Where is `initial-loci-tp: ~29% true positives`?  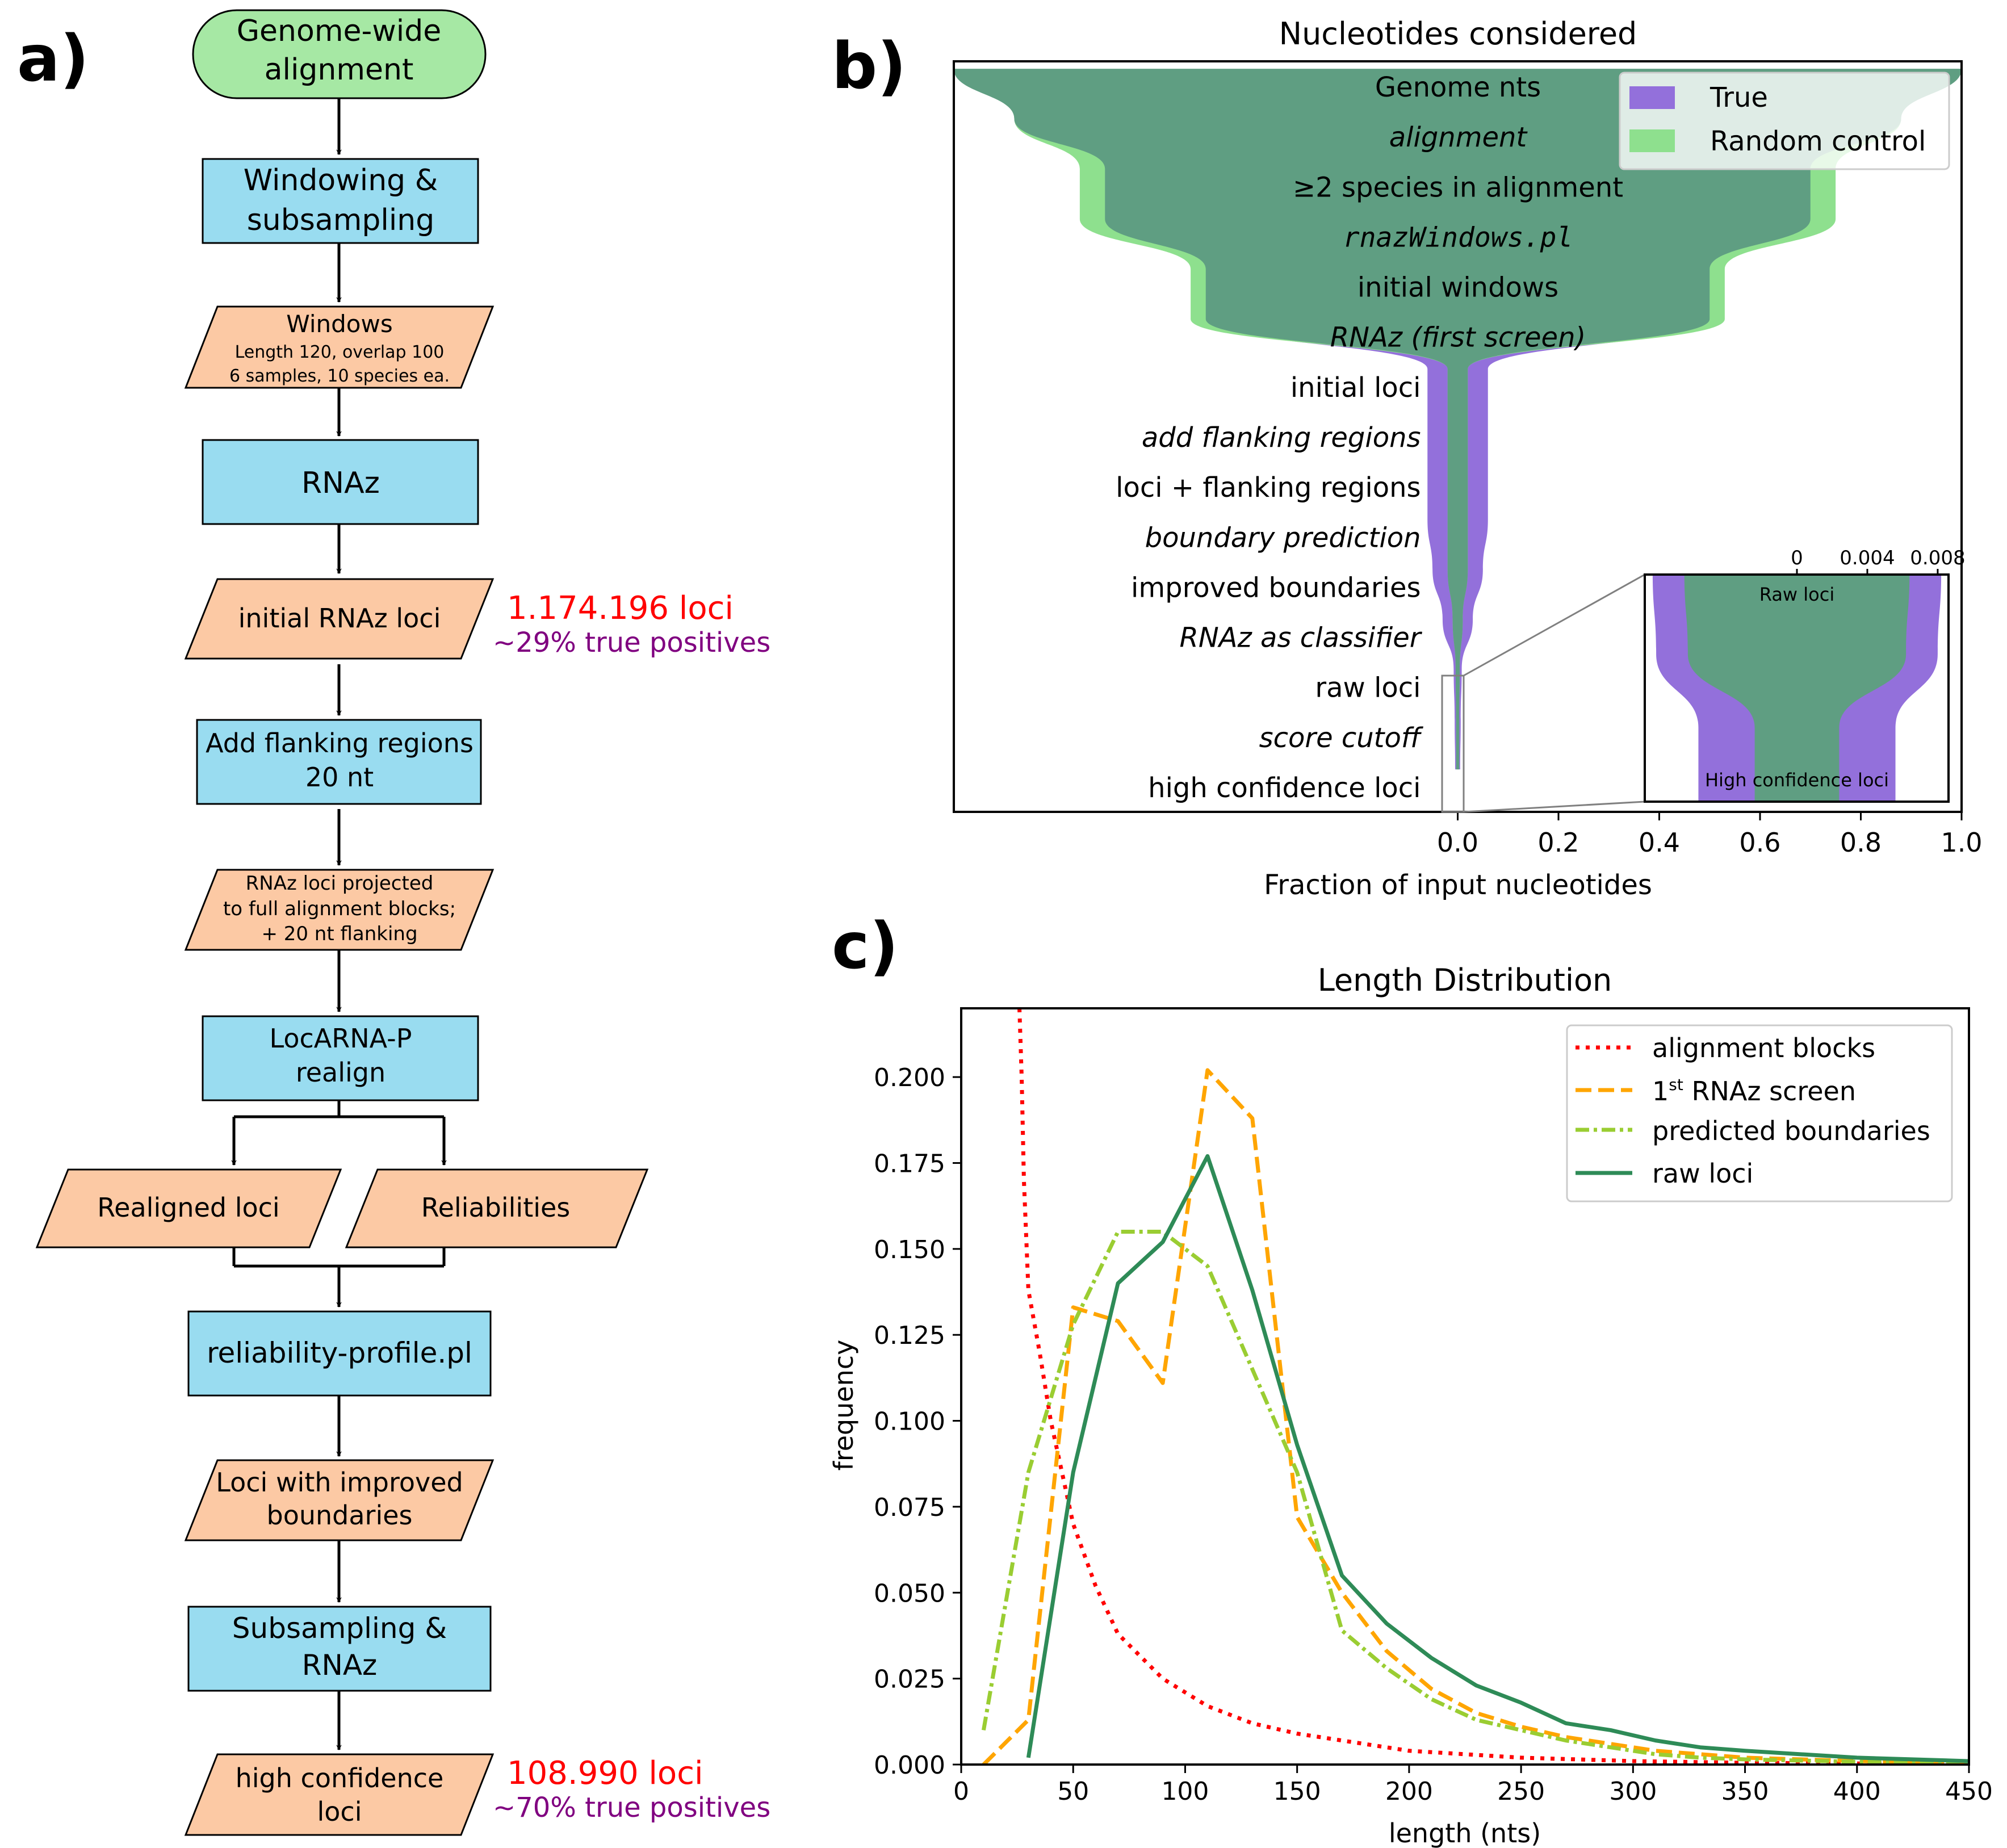
initial-loci-tp: ~29% true positives is located at coordinates (631, 643).